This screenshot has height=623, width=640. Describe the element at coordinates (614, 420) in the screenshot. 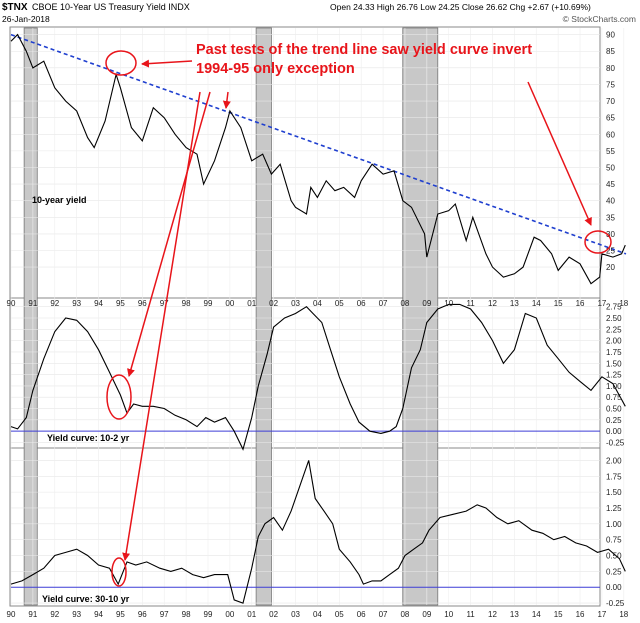

I see `y-tick-label: 0.25` at that location.